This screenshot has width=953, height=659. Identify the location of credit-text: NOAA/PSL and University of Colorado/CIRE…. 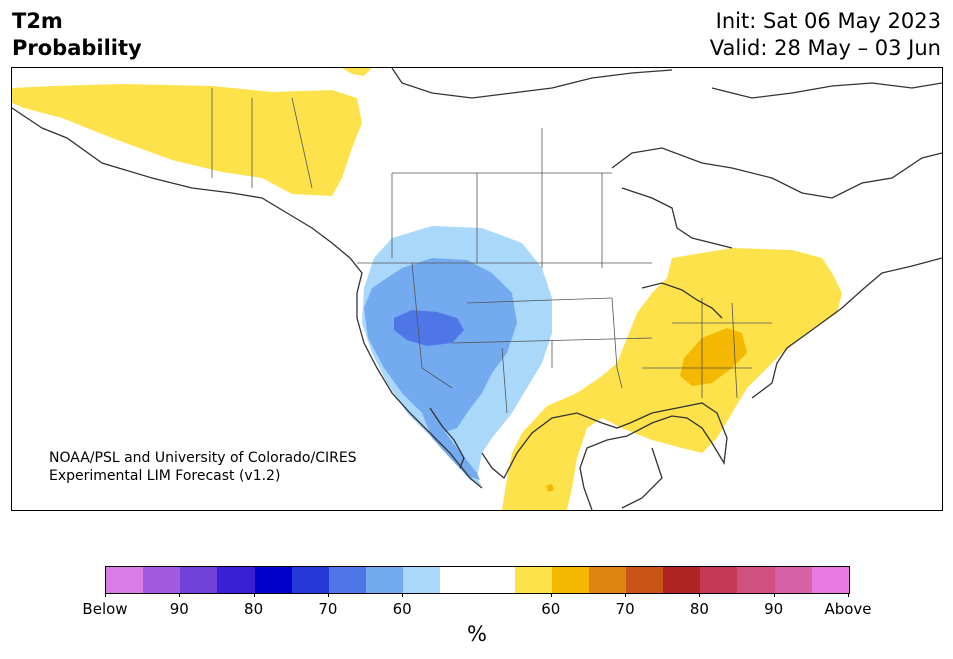
(203, 467).